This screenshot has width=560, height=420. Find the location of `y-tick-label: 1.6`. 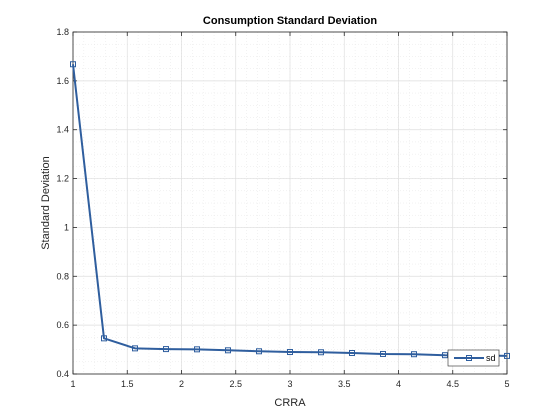

y-tick-label: 1.6 is located at coordinates (62, 81).